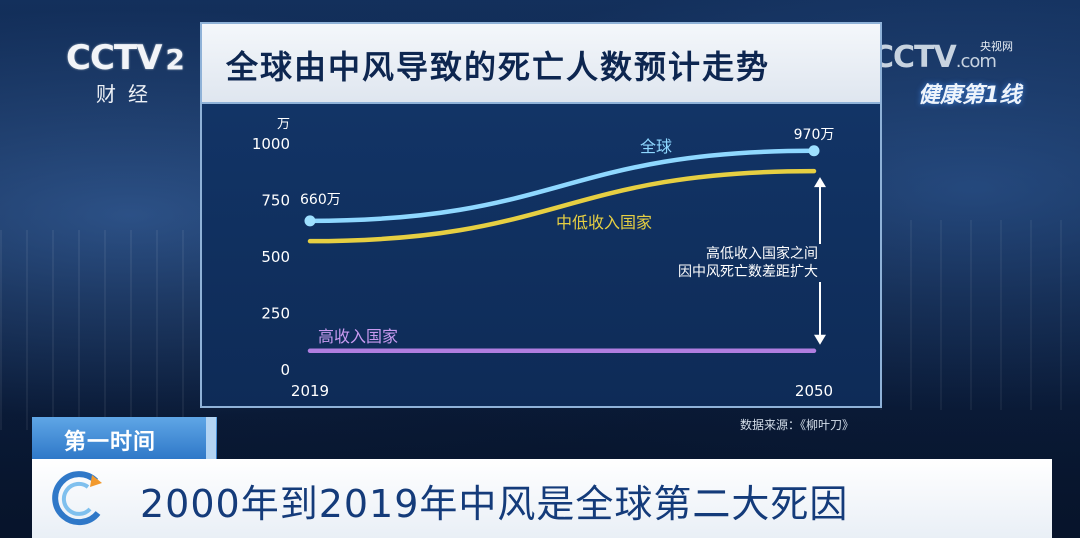 The width and height of the screenshot is (1080, 538). What do you see at coordinates (283, 124) in the screenshot?
I see `y-axis-unit: 万` at bounding box center [283, 124].